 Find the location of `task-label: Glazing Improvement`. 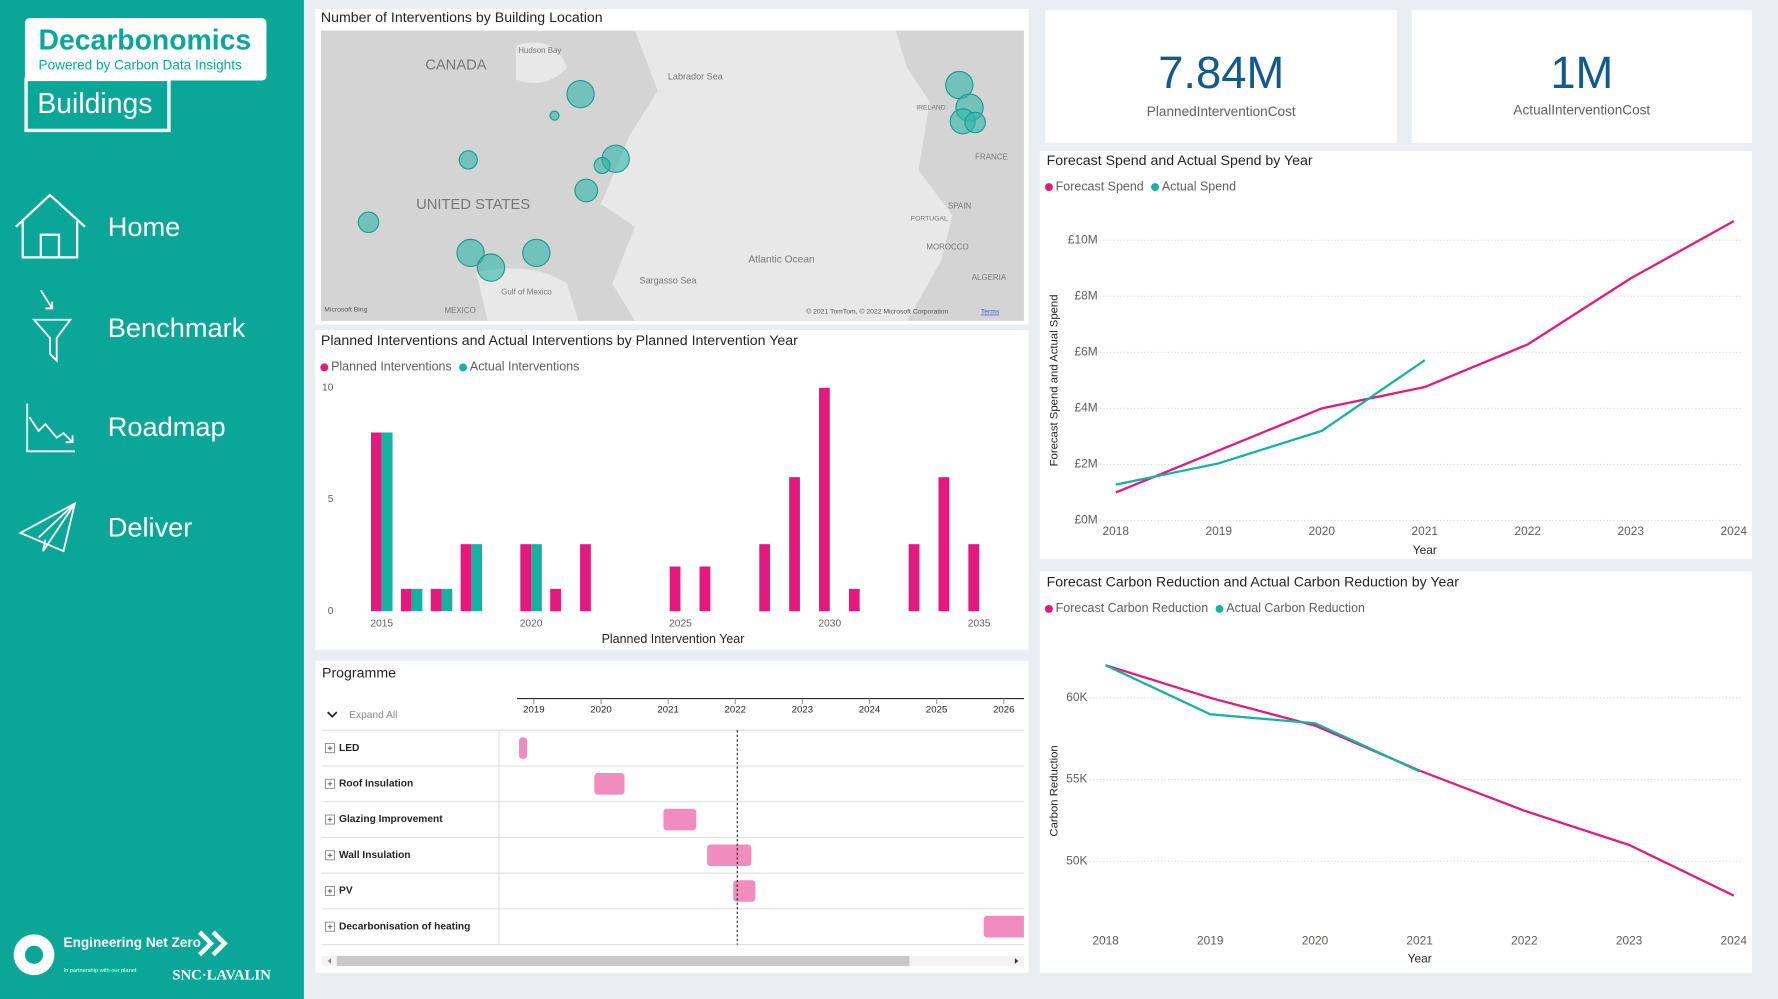

task-label: Glazing Improvement is located at coordinates (391, 819).